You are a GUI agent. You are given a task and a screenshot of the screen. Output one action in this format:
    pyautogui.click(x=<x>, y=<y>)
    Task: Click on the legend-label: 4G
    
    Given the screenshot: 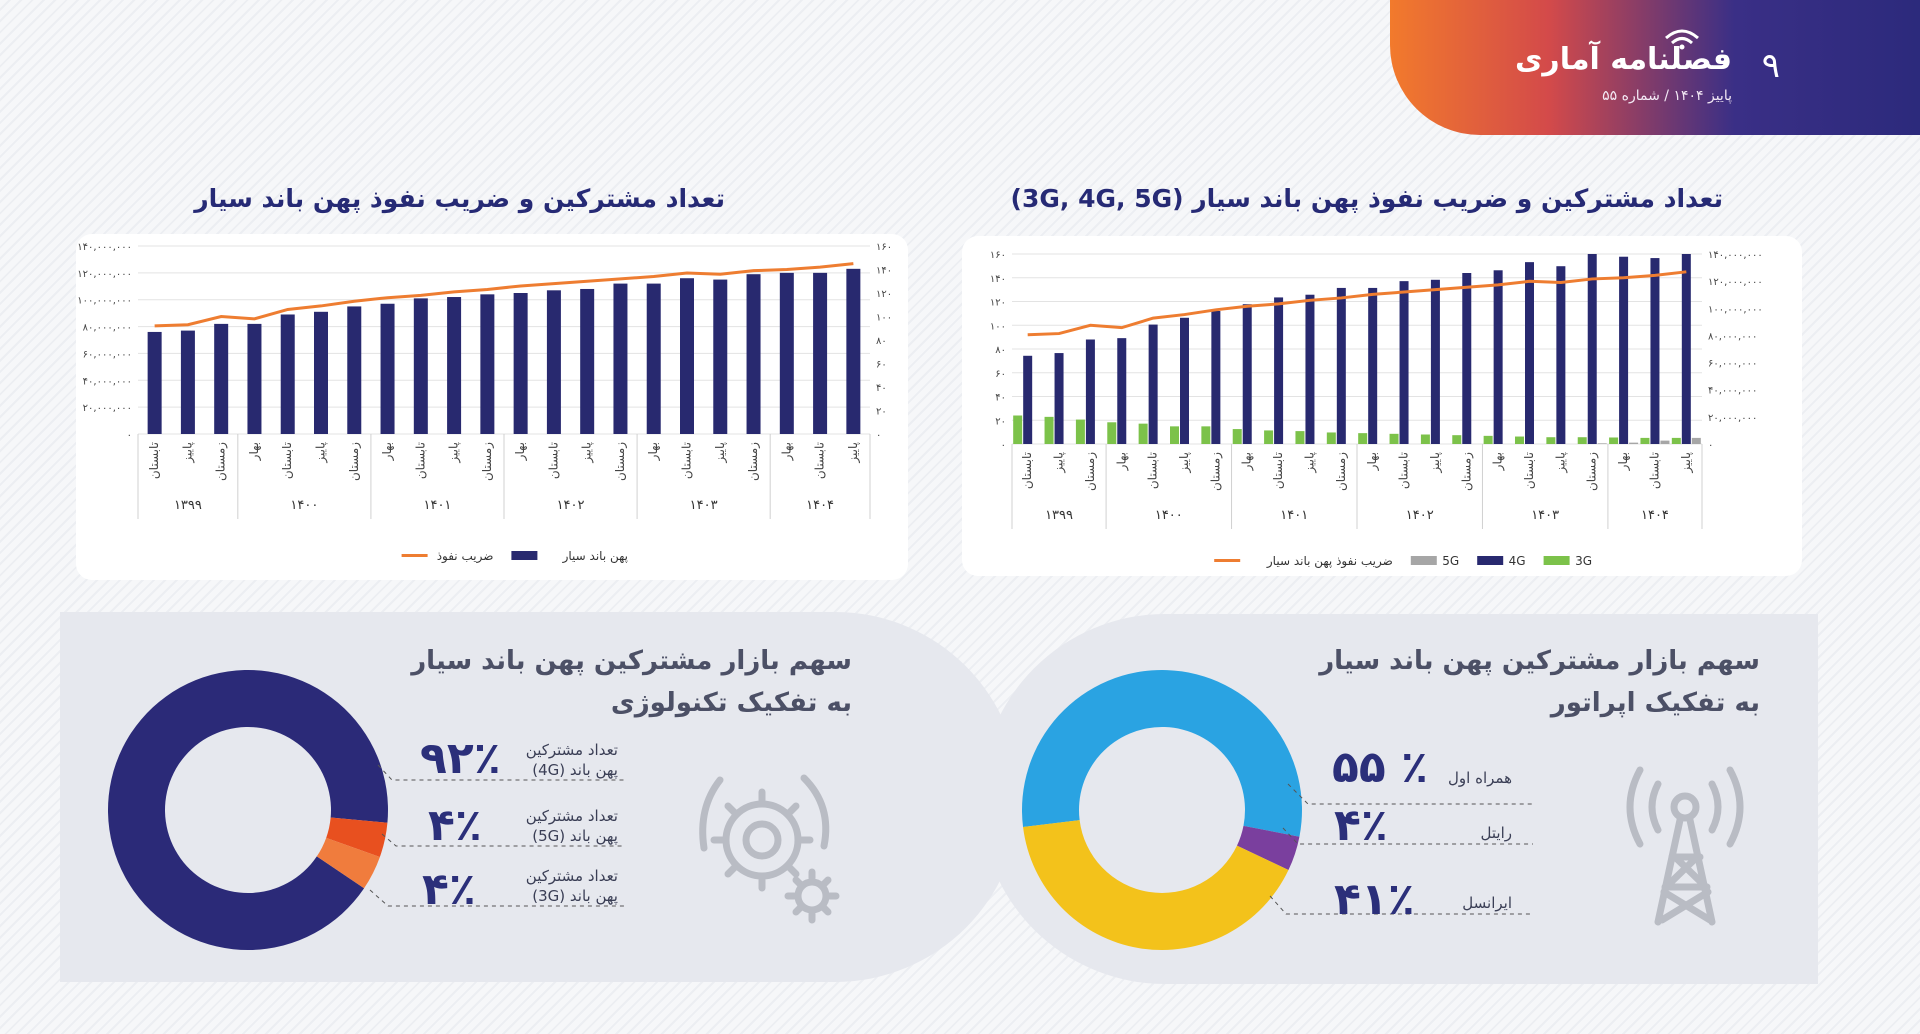 What is the action you would take?
    pyautogui.click(x=1517, y=561)
    